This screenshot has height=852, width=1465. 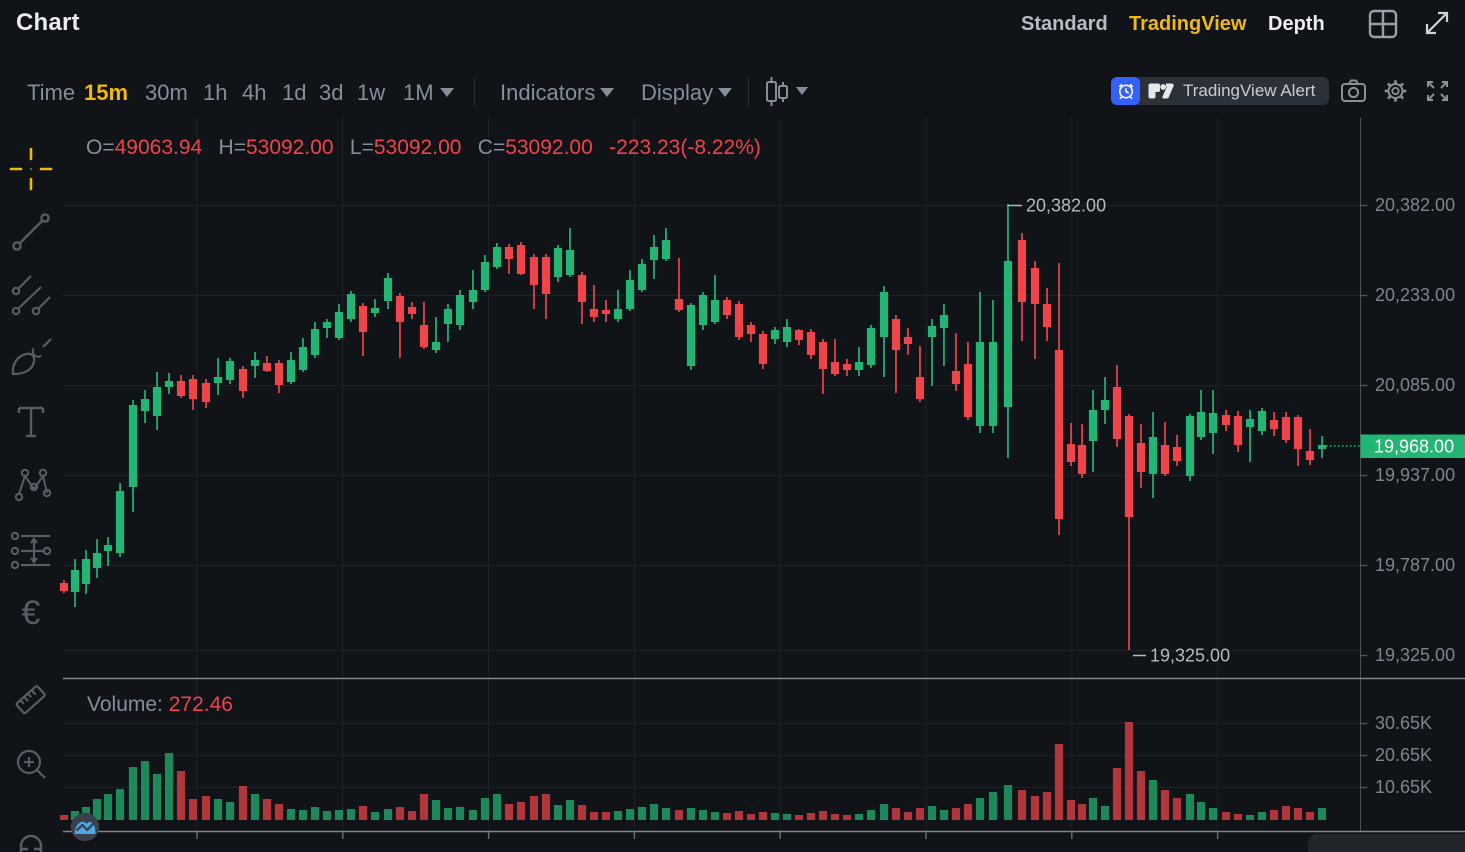 What do you see at coordinates (1403, 787) in the screenshot?
I see `svg-text: 10.65K` at bounding box center [1403, 787].